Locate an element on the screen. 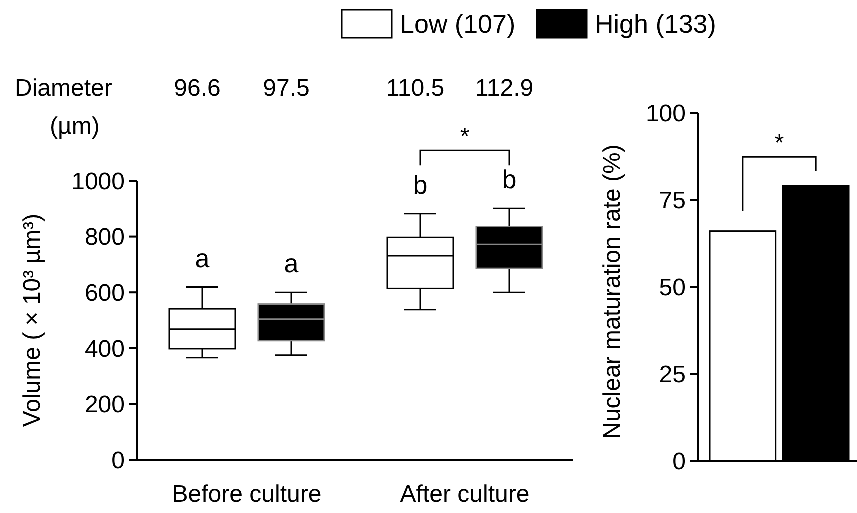 This screenshot has height=513, width=857. y-axis-title: Nuclear maturation rate (%) is located at coordinates (612, 292).